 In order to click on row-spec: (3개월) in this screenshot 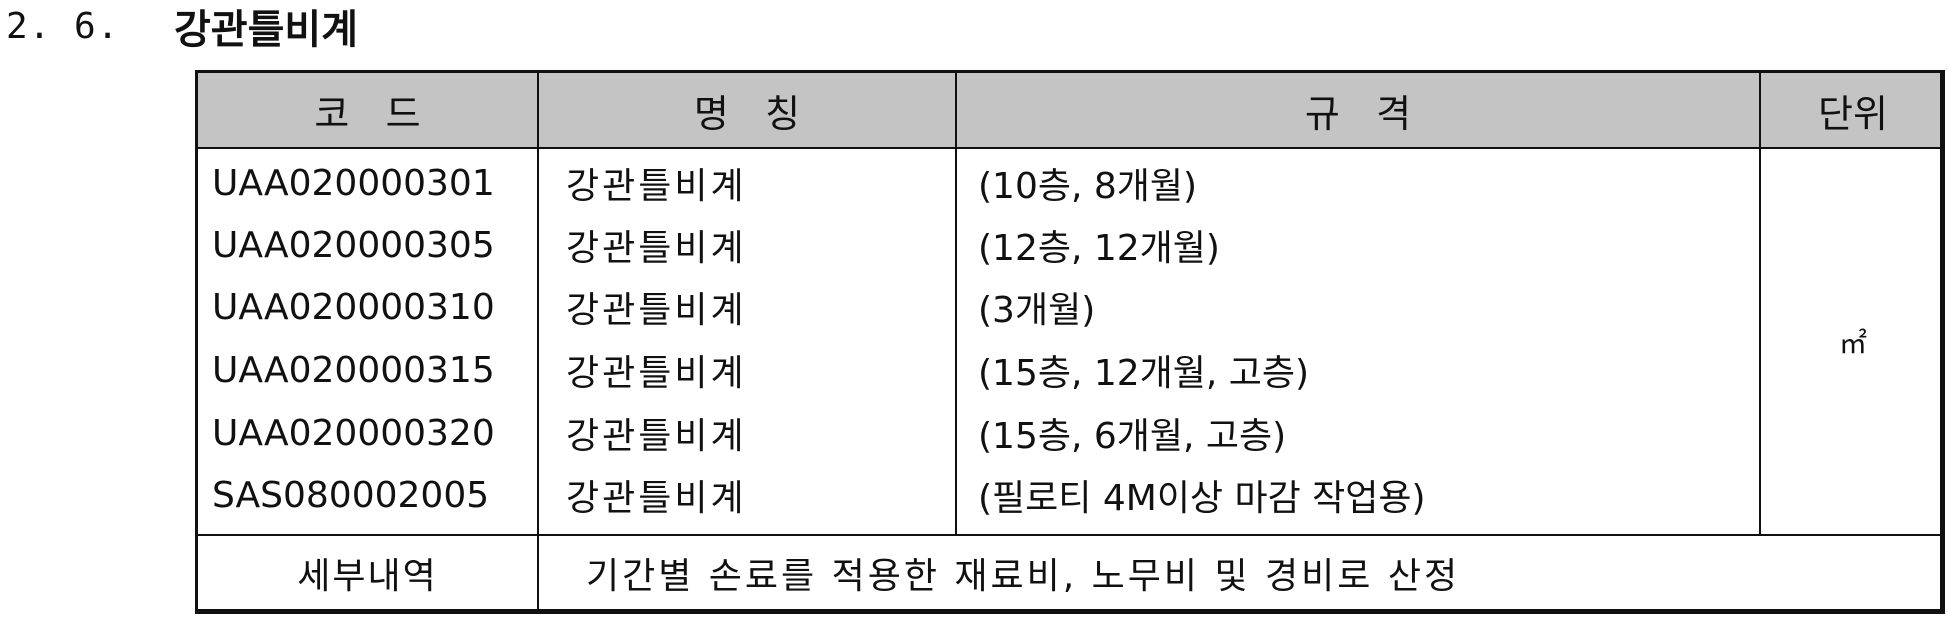, I will do `click(1037, 310)`.